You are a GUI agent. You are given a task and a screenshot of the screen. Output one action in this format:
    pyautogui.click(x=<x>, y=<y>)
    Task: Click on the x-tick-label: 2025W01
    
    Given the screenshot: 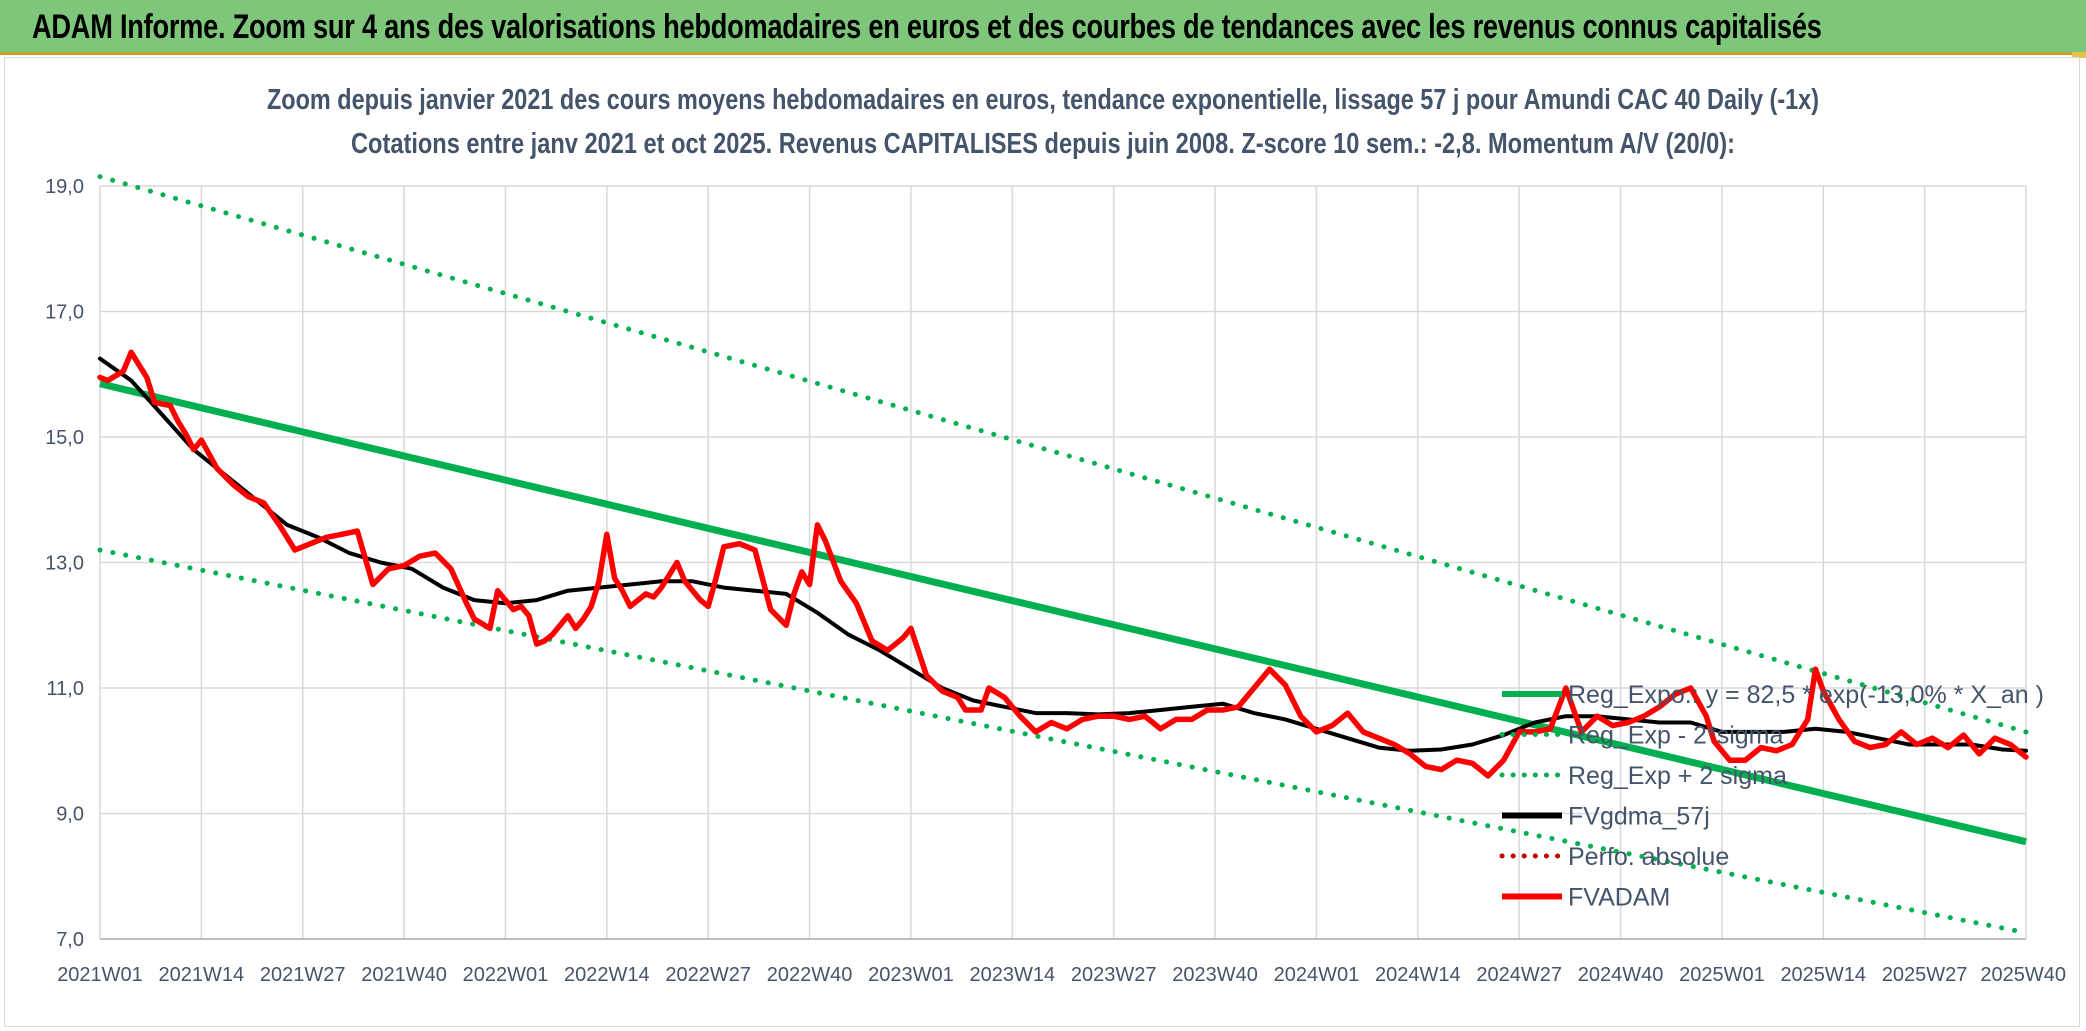 What is the action you would take?
    pyautogui.click(x=1722, y=975)
    